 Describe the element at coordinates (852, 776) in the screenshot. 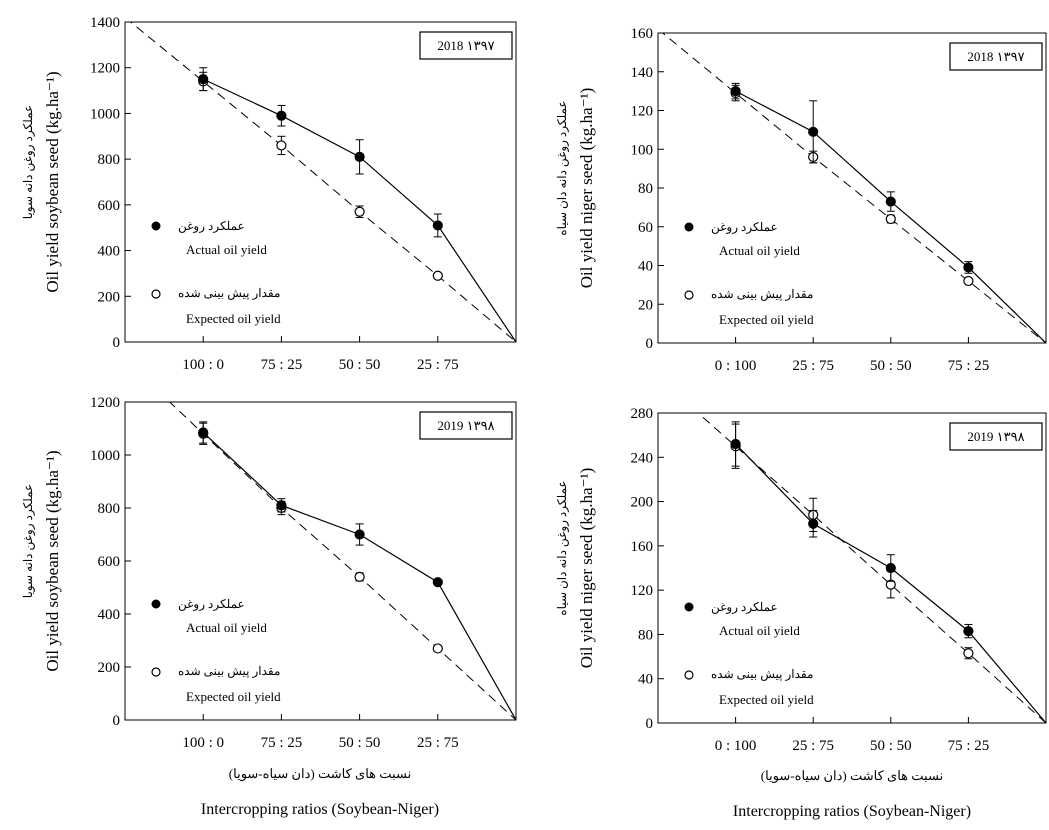

I see `x-axis-caption-fa: نسبت های کاشت (دان سیاه-سویا)` at that location.